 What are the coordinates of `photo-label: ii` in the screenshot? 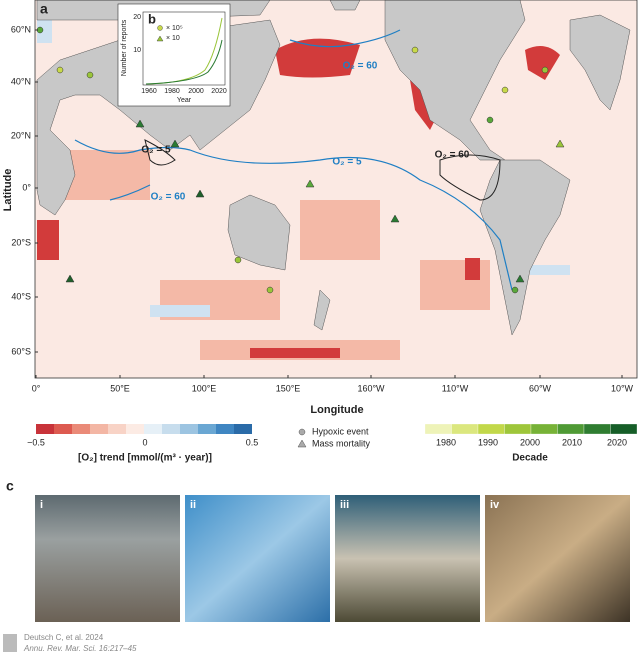 It's located at (193, 505).